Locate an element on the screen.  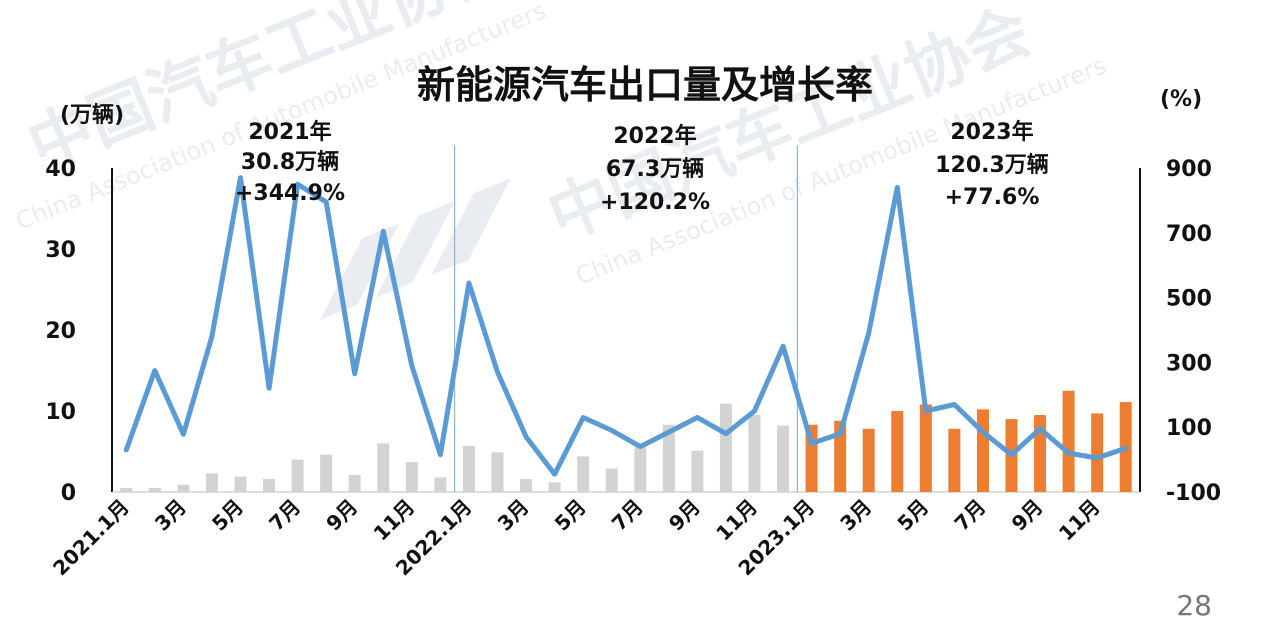
right-tick-label: 500 is located at coordinates (1189, 299).